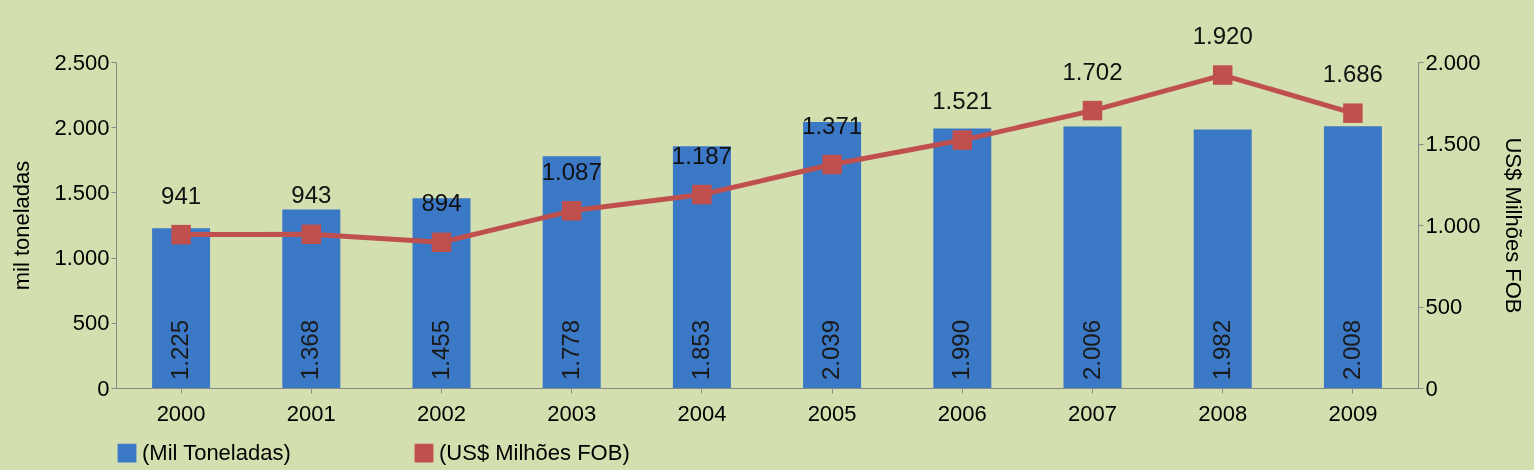 The image size is (1534, 470). I want to click on data-label: 1.920, so click(1222, 36).